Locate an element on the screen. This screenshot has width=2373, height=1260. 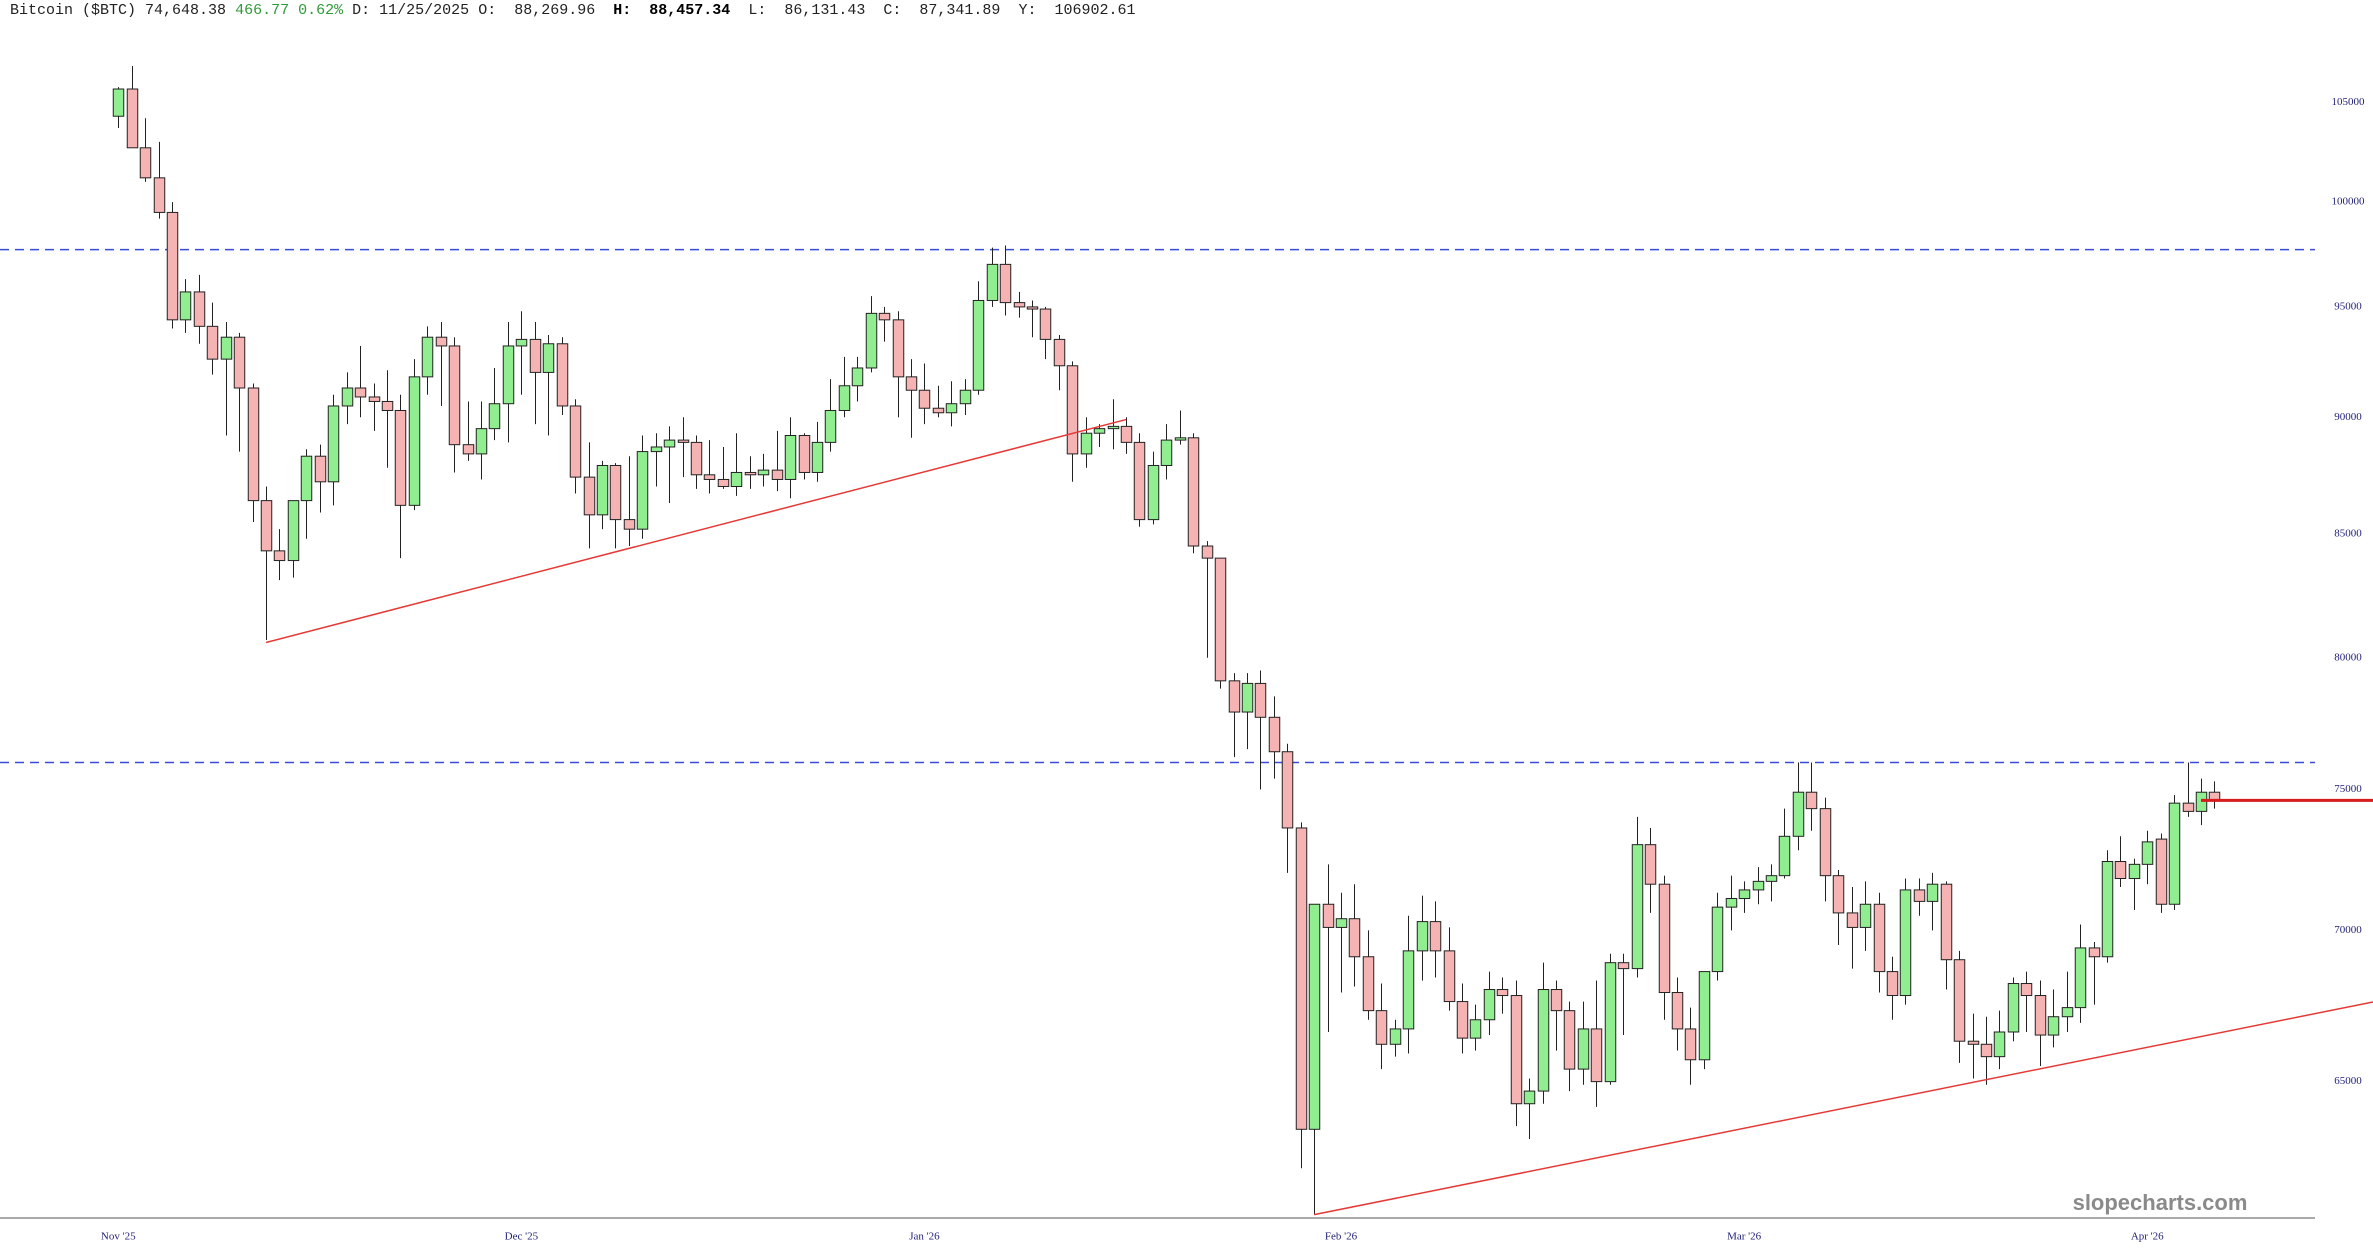
change: 466.77 is located at coordinates (262, 10).